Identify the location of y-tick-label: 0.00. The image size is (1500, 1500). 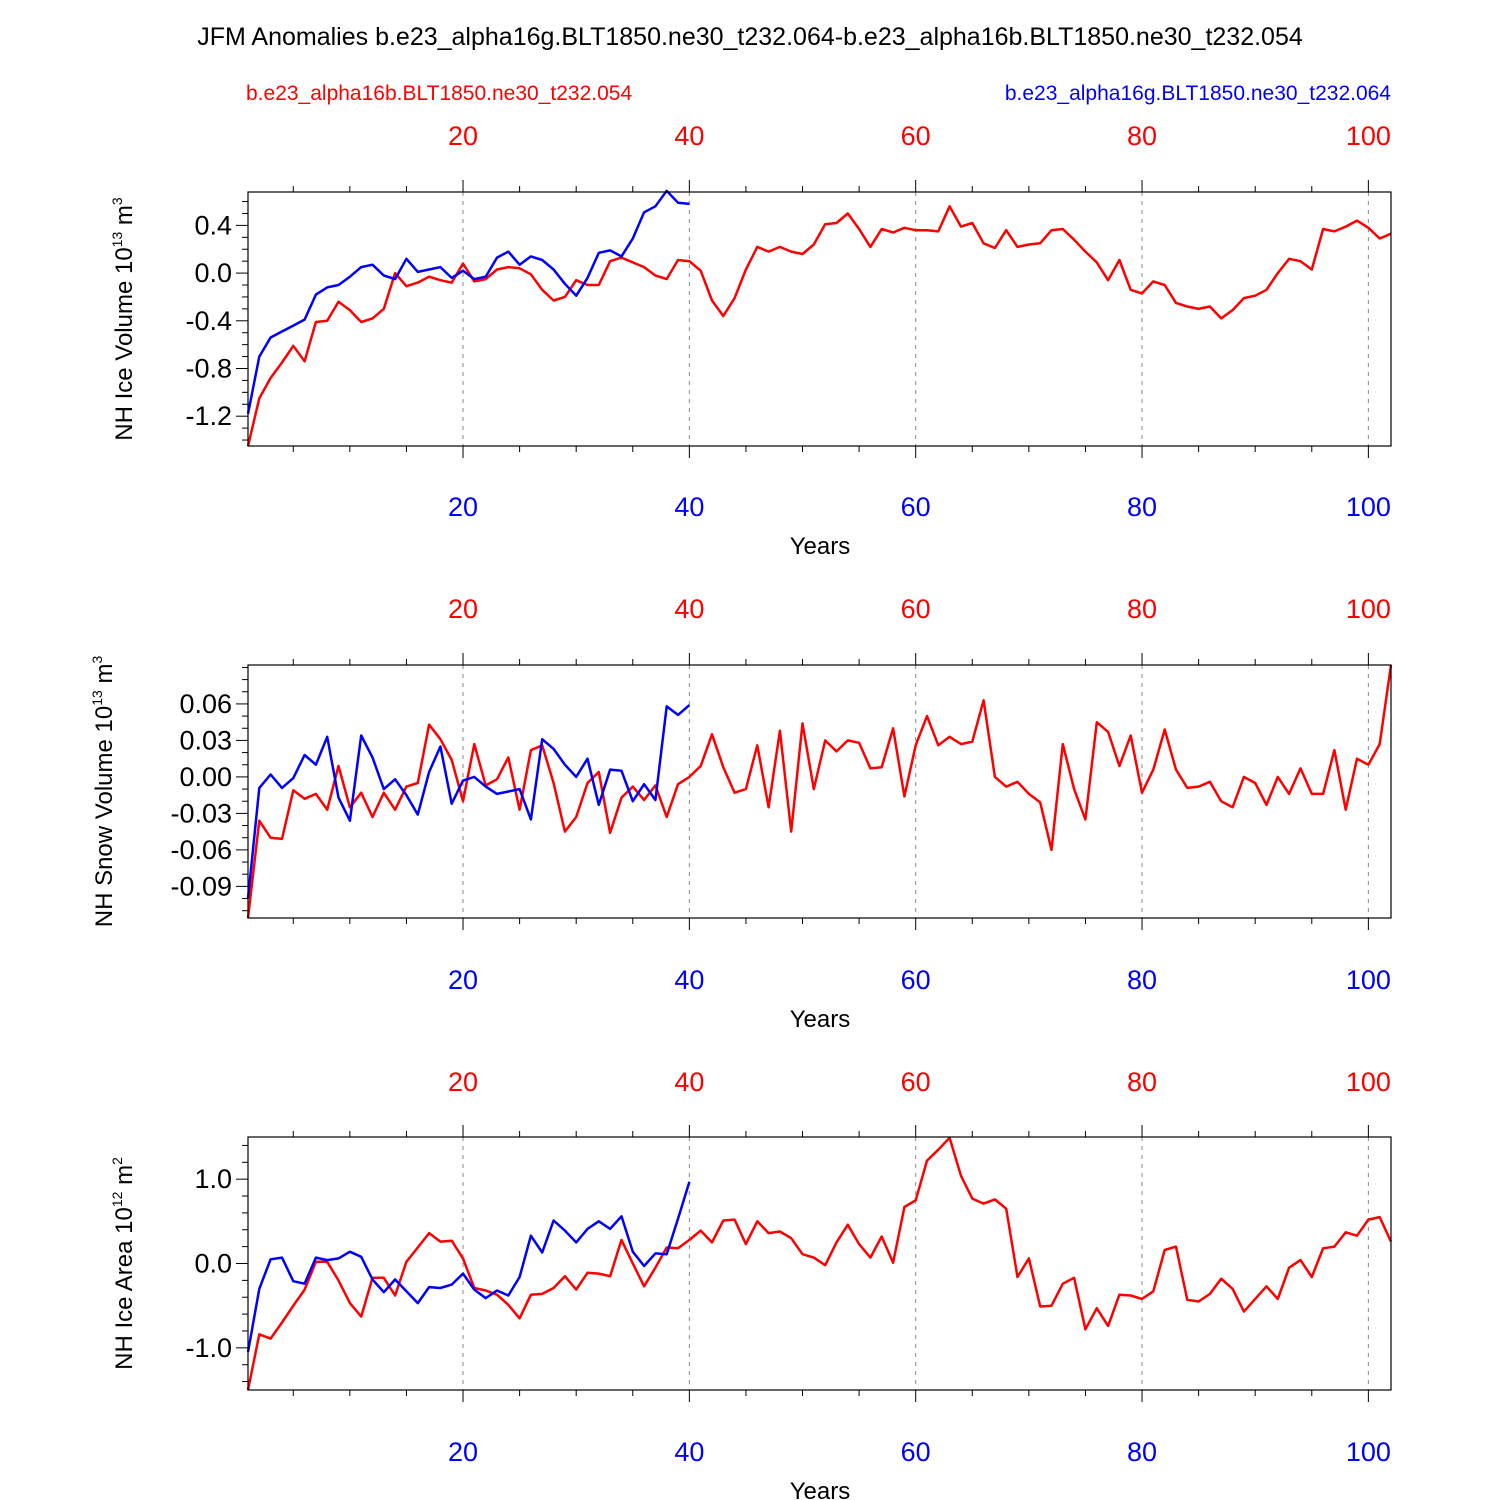
(205, 777).